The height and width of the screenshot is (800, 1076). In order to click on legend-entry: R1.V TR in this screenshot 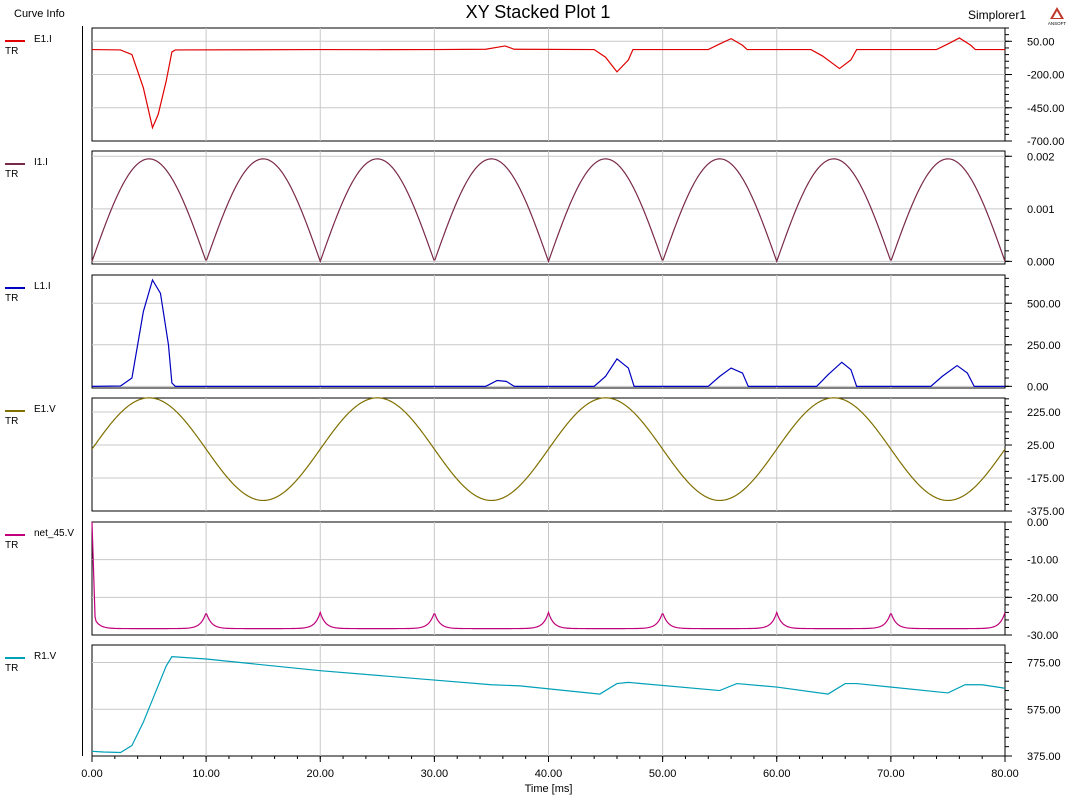, I will do `click(41, 666)`.